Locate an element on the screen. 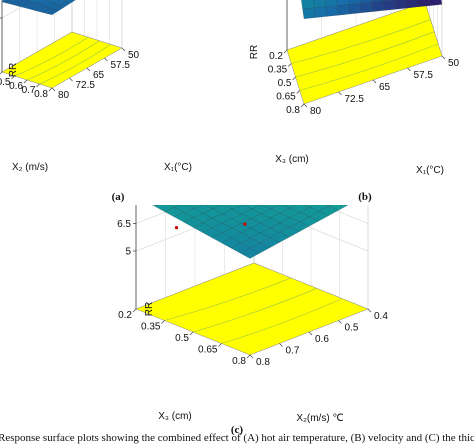 This screenshot has width=474, height=445. x-tick-label: 0.5 is located at coordinates (352, 328).